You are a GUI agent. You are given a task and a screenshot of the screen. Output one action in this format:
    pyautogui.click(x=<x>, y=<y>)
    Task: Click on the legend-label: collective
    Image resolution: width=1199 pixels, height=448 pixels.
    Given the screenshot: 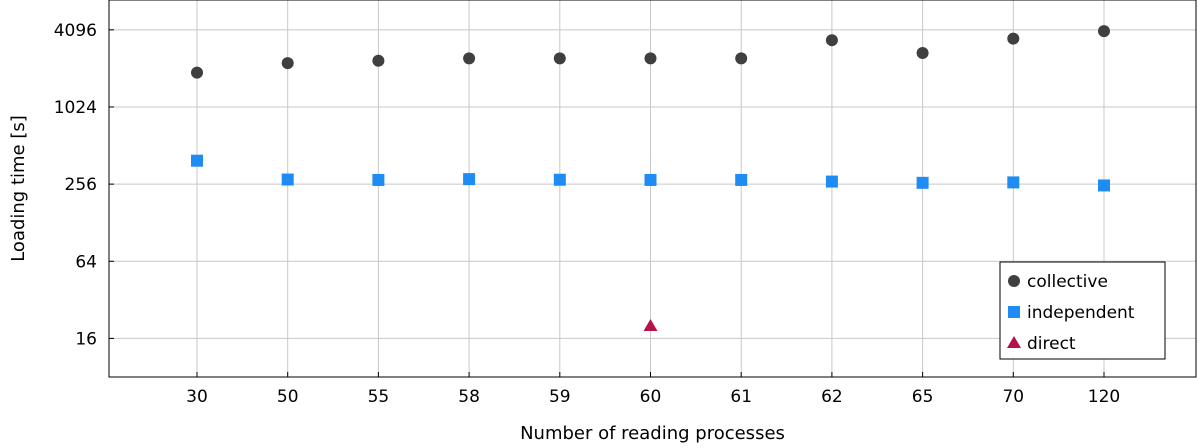 What is the action you would take?
    pyautogui.click(x=1067, y=282)
    